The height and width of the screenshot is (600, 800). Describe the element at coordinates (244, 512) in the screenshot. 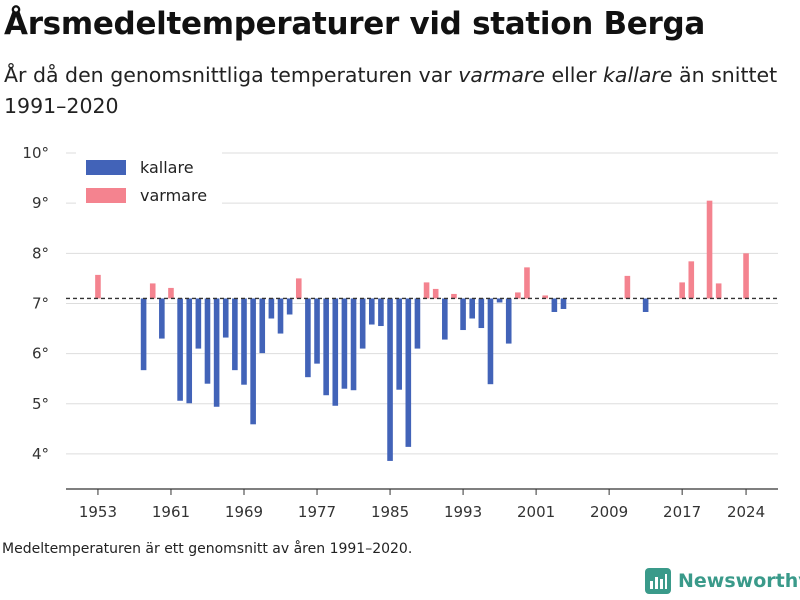

I see `x-tick-label: 1969` at that location.